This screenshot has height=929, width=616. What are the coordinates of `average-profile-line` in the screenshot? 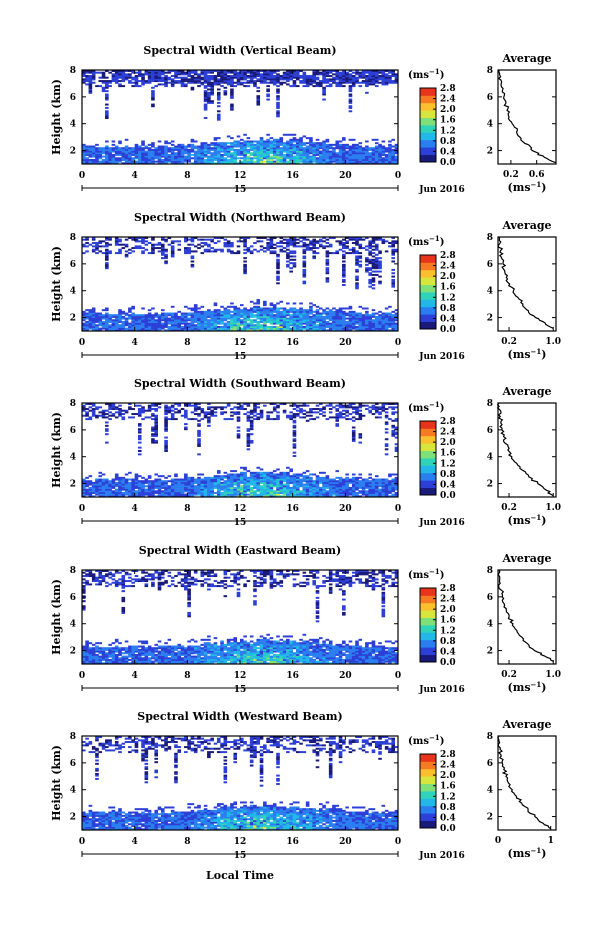 It's located at (525, 282).